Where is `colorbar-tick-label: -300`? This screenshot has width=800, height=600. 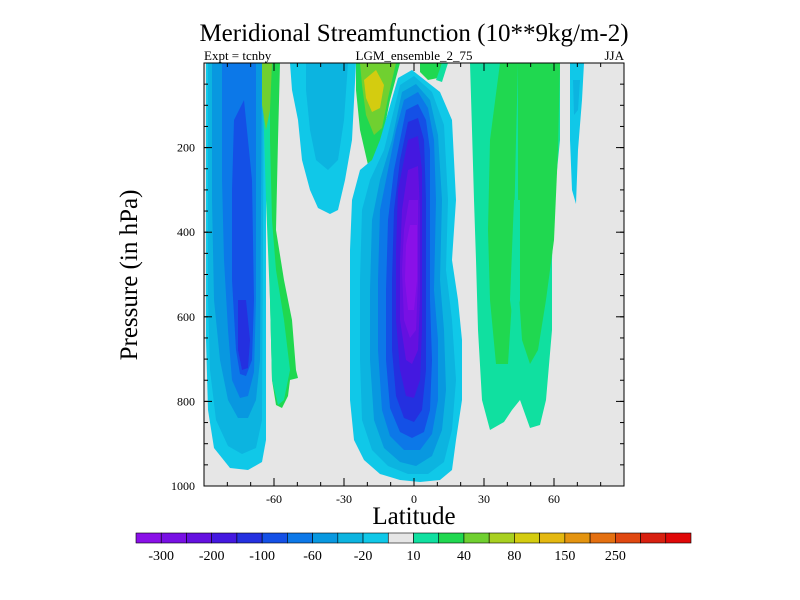
colorbar-tick-label: -300 is located at coordinates (161, 556).